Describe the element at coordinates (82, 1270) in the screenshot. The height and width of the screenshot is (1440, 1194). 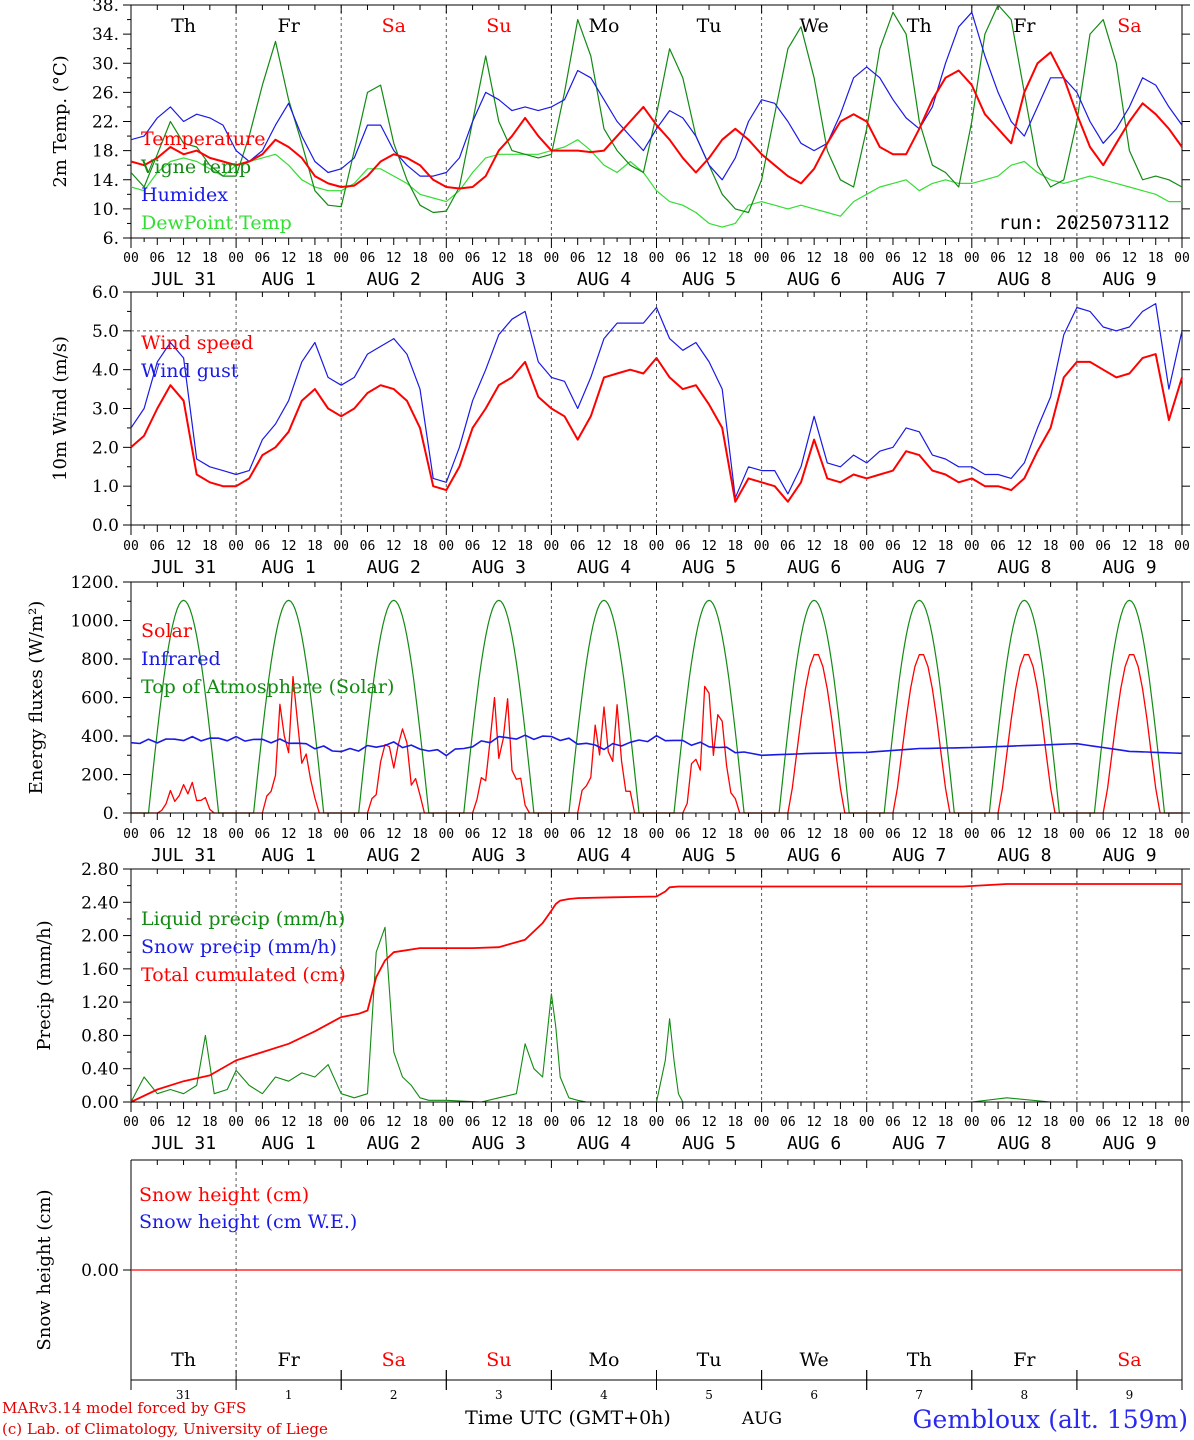
I see `y-axis-4: 0.00 Snow height (cm)` at that location.